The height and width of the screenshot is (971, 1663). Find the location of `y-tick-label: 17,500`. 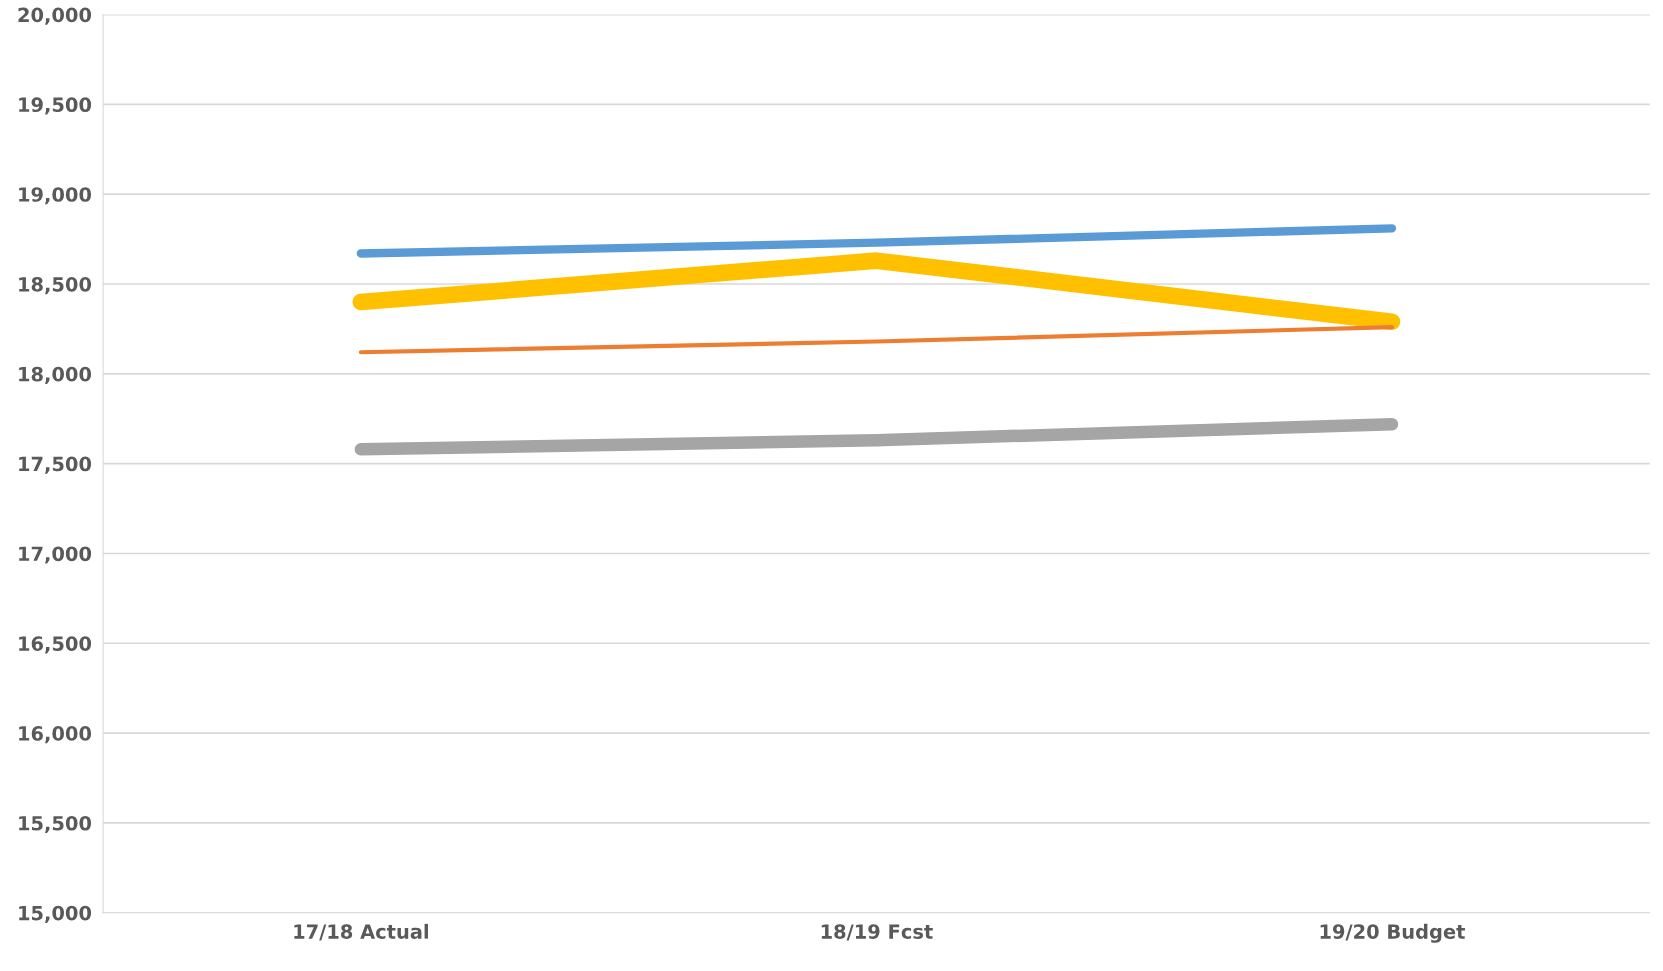

y-tick-label: 17,500 is located at coordinates (55, 465).